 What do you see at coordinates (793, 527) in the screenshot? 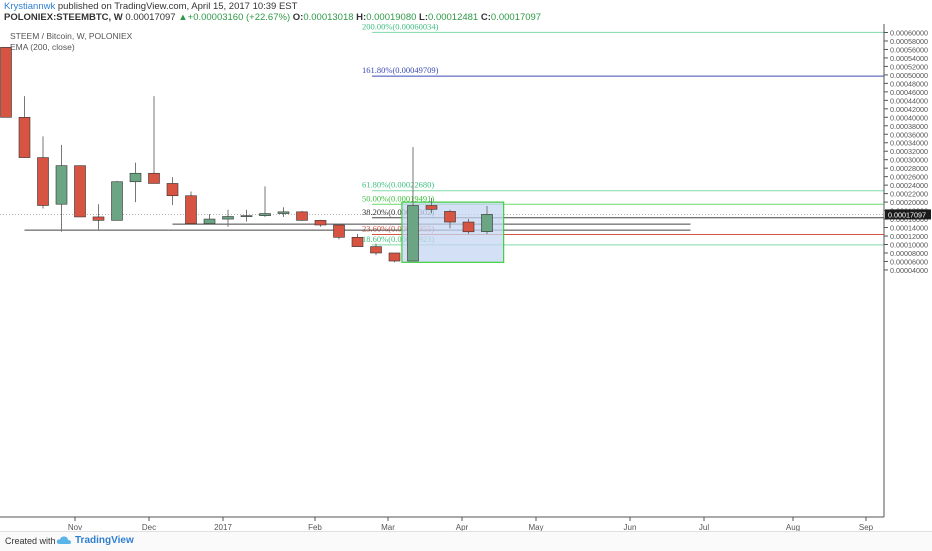
I see `x-tick-label: Aug` at bounding box center [793, 527].